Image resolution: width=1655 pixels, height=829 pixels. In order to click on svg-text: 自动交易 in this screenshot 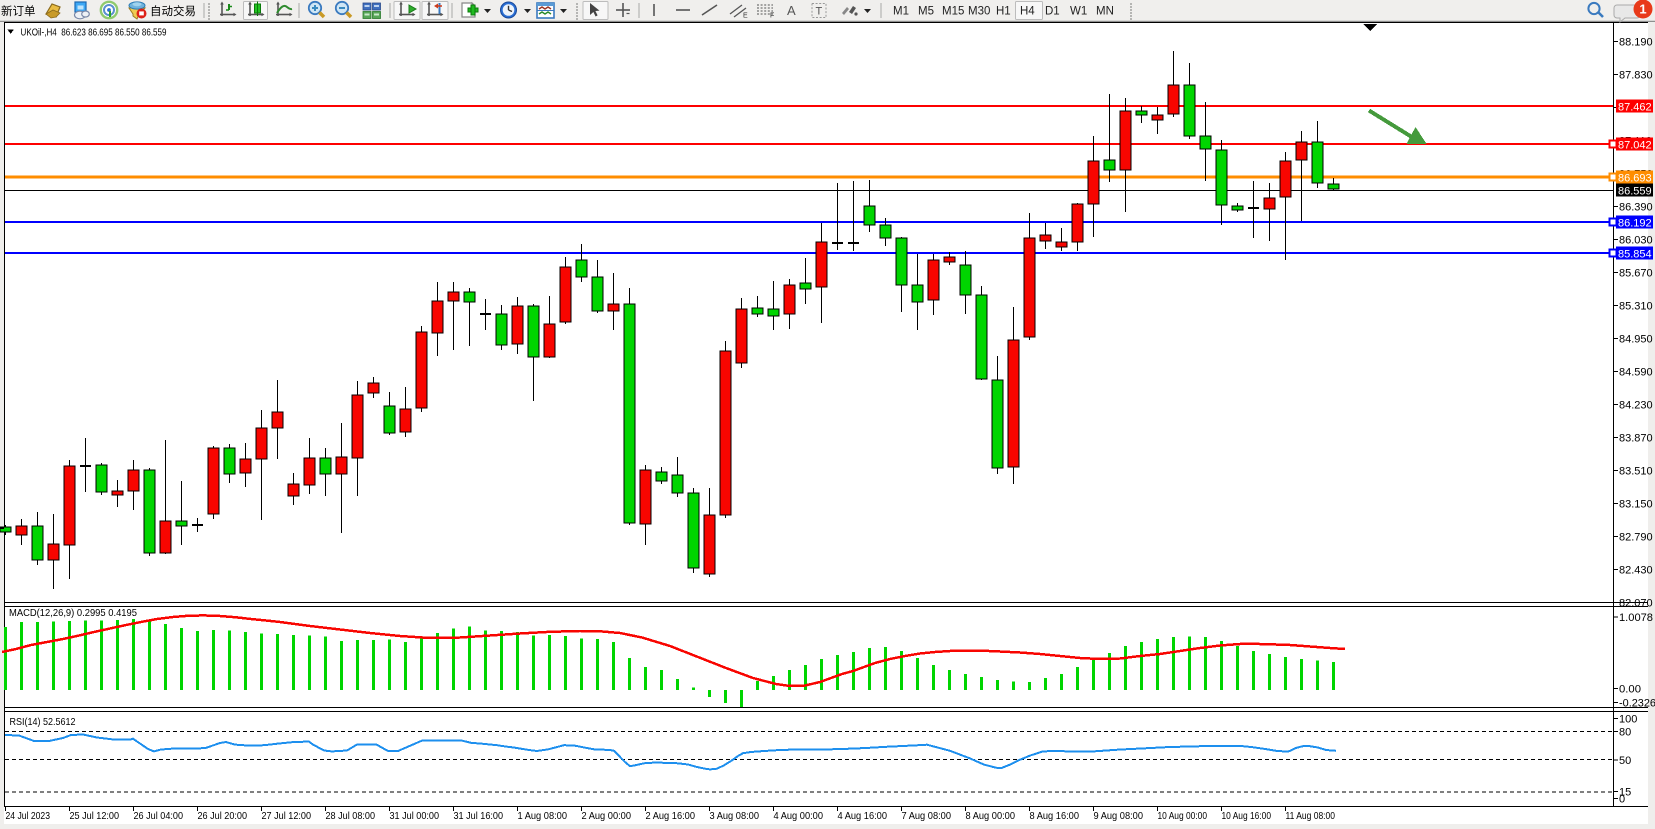, I will do `click(173, 11)`.